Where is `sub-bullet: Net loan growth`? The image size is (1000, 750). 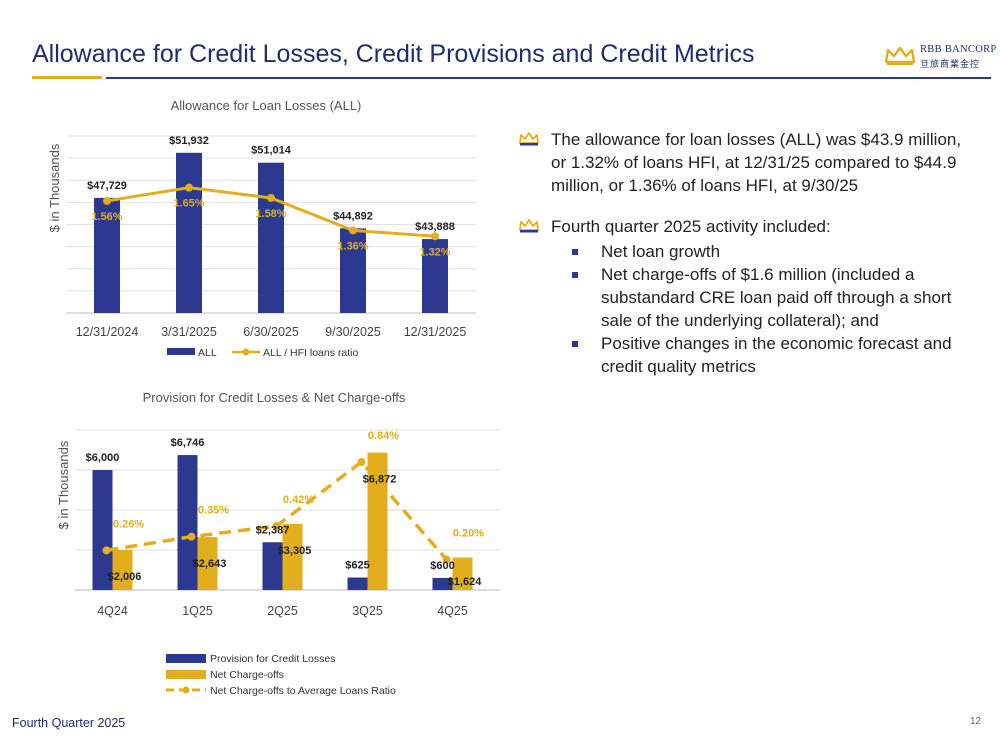 sub-bullet: Net loan growth is located at coordinates (743, 251).